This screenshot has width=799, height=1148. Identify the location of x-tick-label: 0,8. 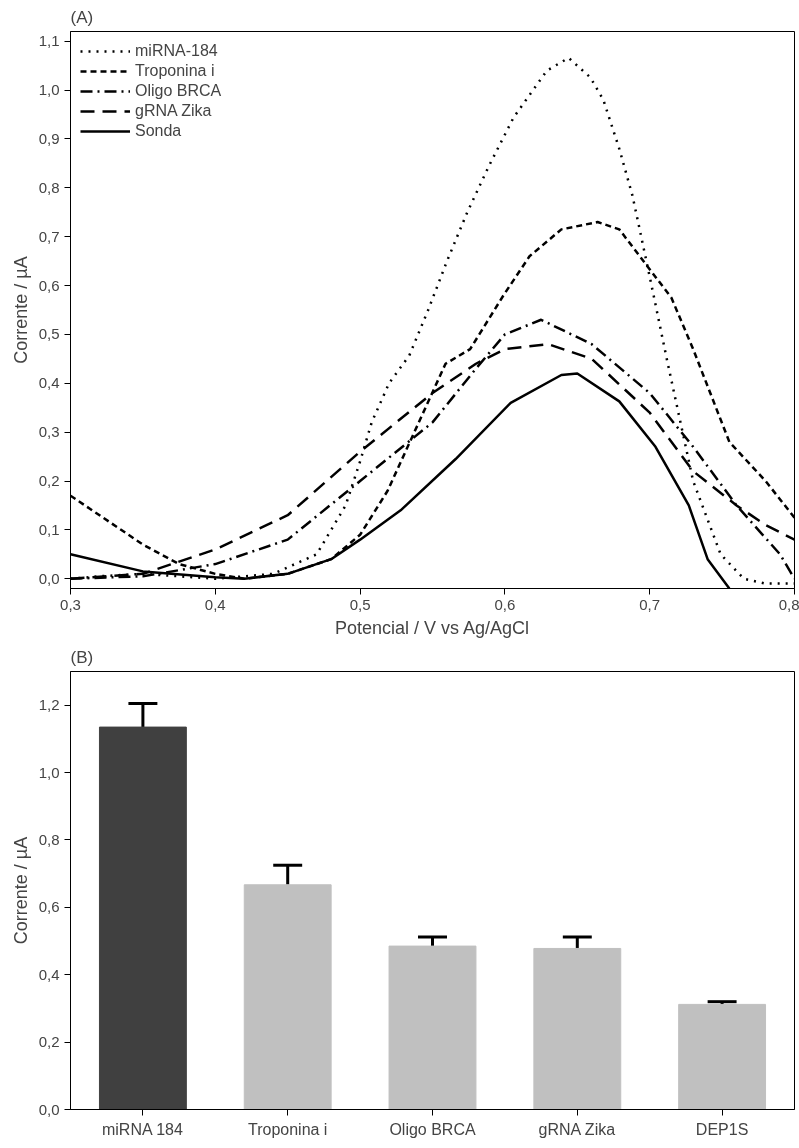
(788, 604).